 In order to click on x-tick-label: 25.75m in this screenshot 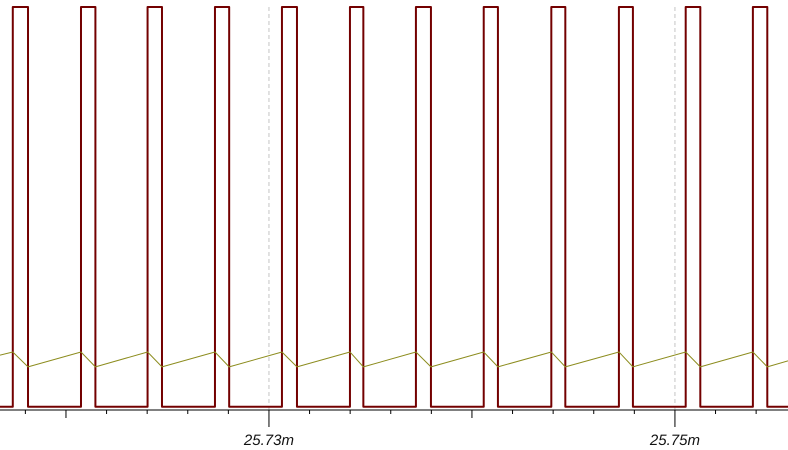, I will do `click(674, 440)`.